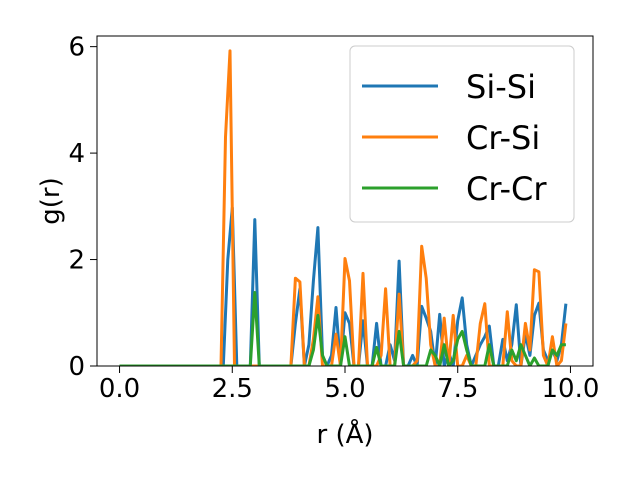  What do you see at coordinates (76, 154) in the screenshot?
I see `y-tick-label: 4` at bounding box center [76, 154].